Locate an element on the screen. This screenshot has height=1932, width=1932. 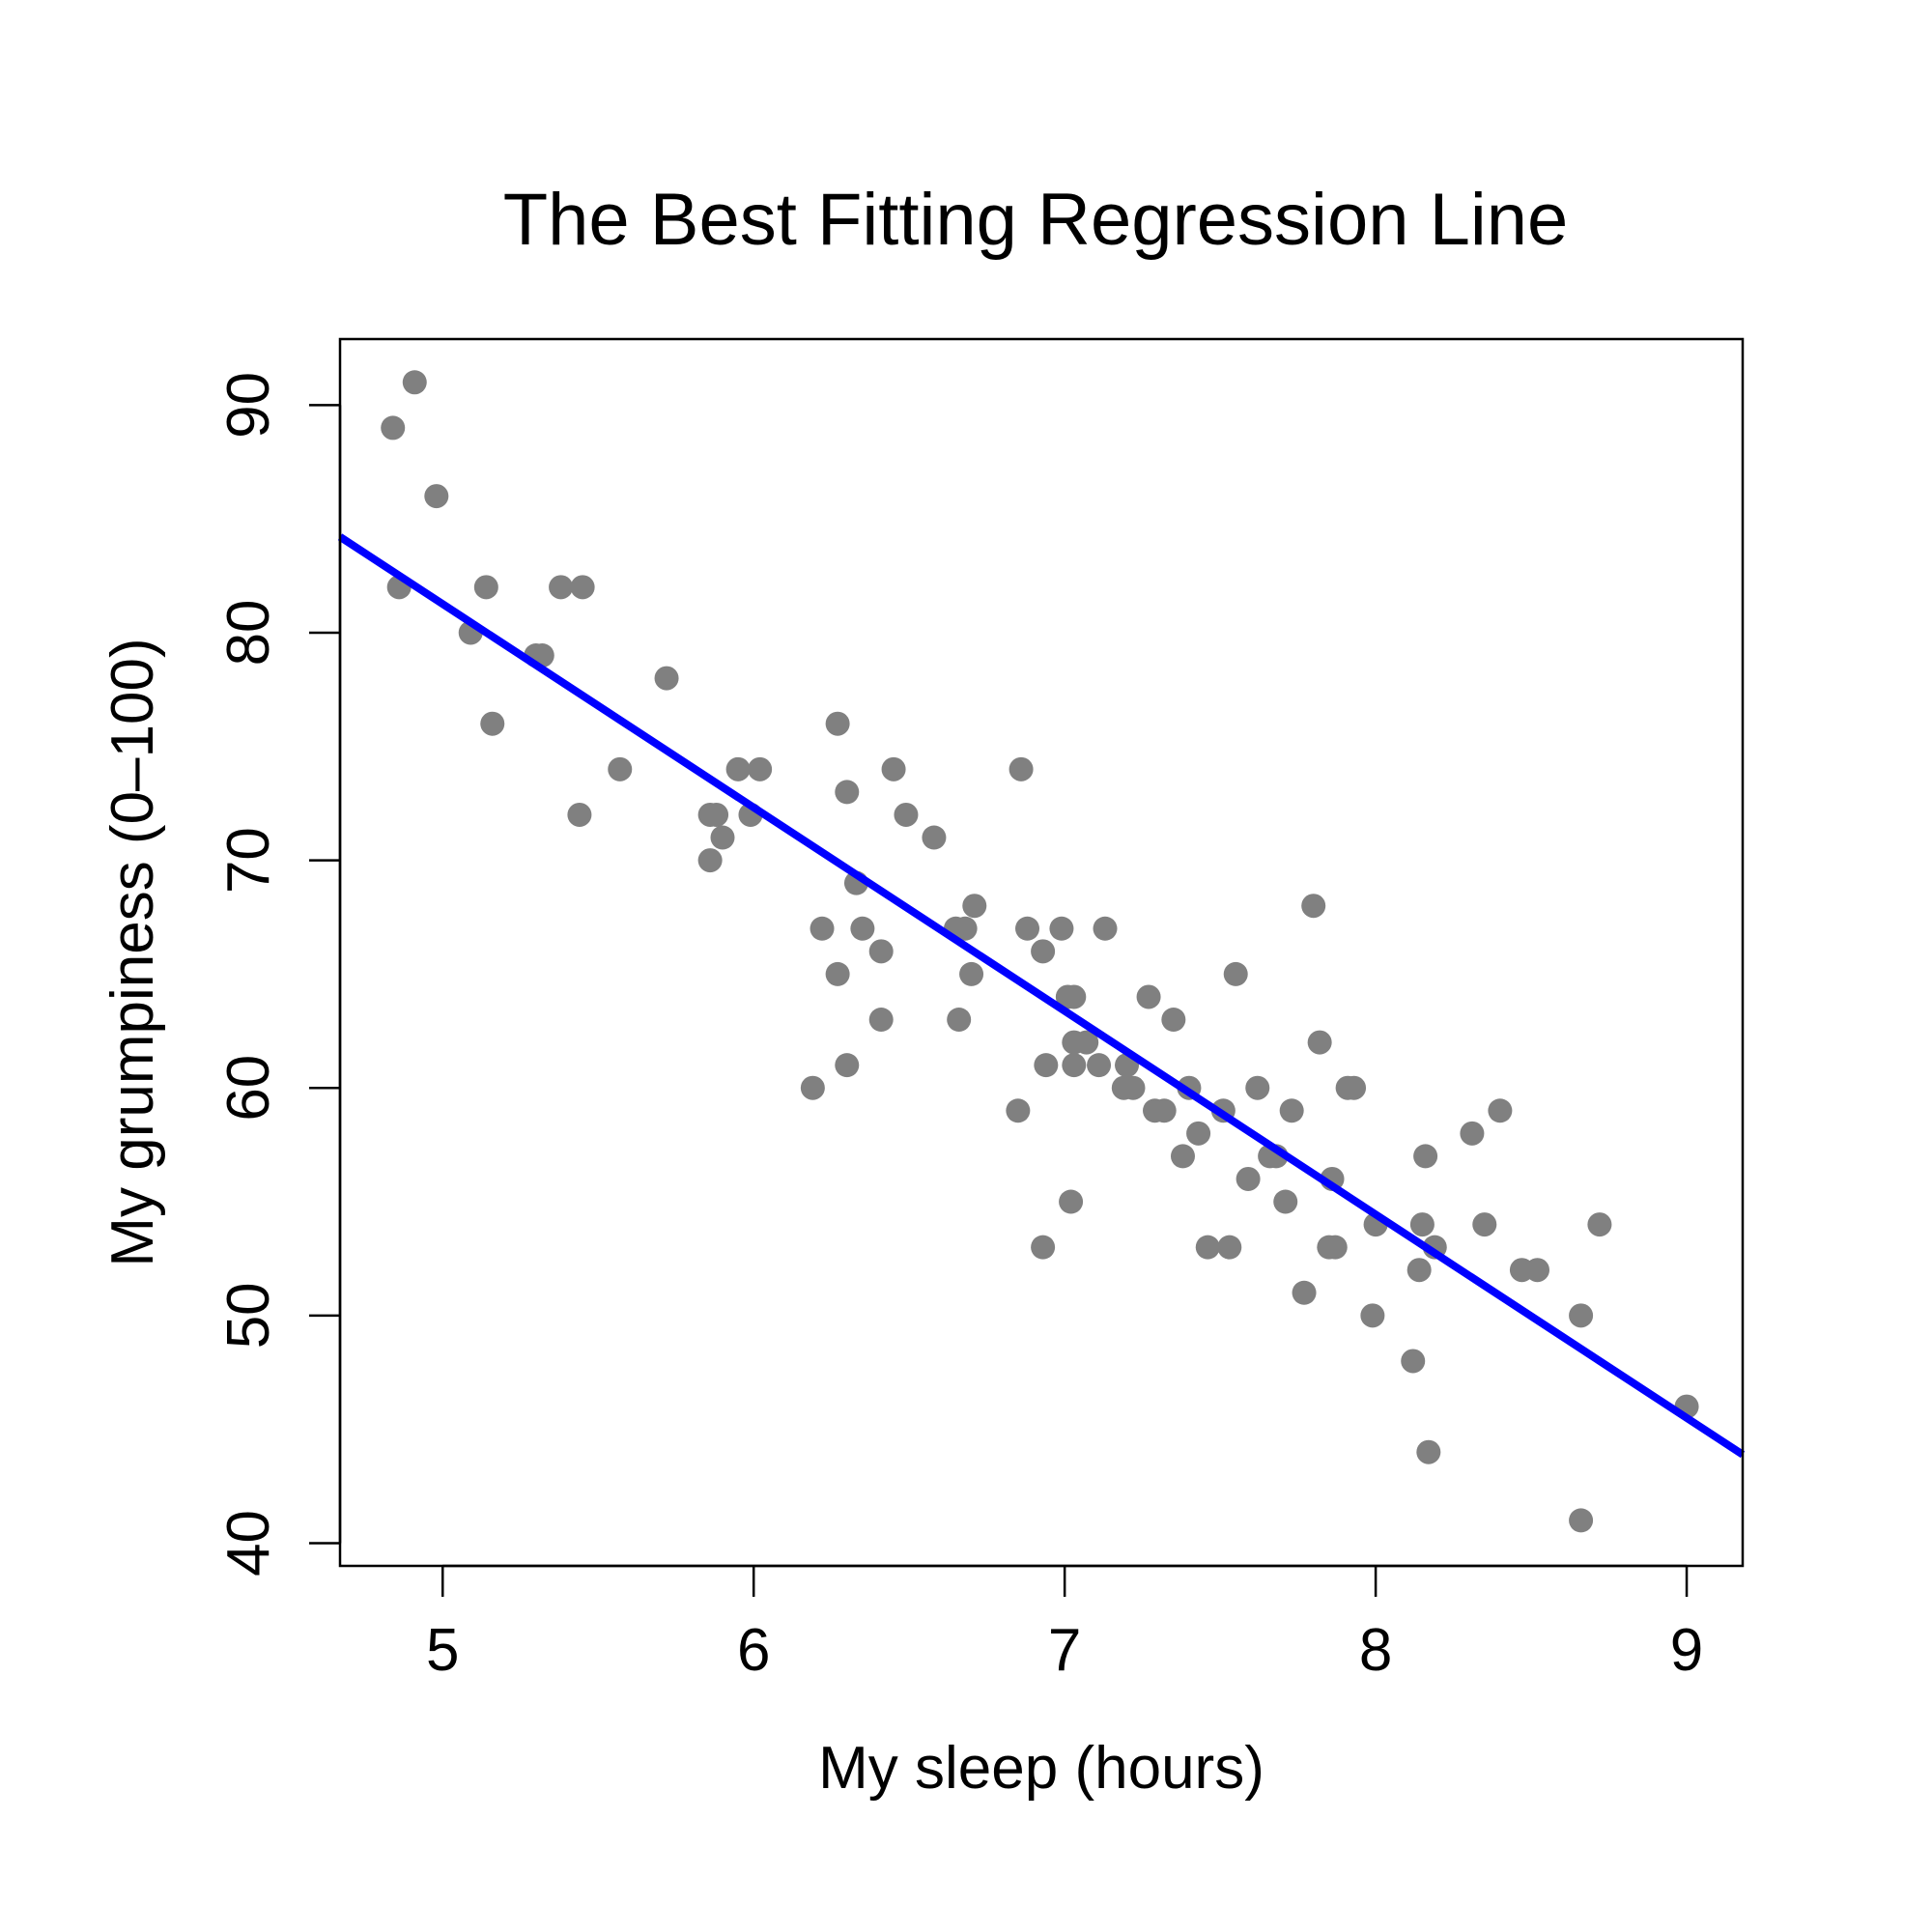
y-tick-label: 50 is located at coordinates (248, 1315).